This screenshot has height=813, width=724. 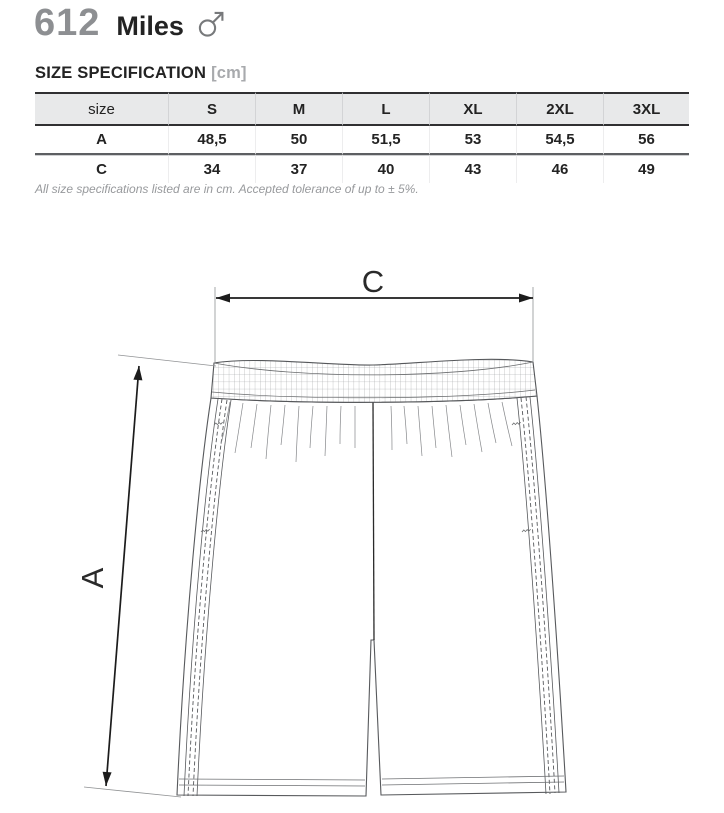 What do you see at coordinates (67, 23) in the screenshot?
I see `product-code: 612` at bounding box center [67, 23].